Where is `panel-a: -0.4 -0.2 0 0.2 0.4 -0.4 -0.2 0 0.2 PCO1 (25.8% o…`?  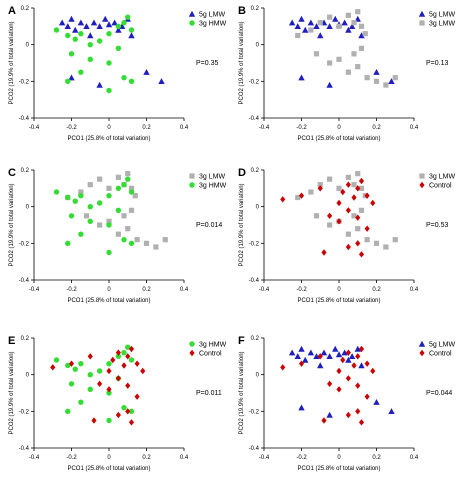 panel-a: -0.4 -0.2 0 0.2 0.4 -0.4 -0.2 0 0.2 PCO1 (25.8% o… is located at coordinates (117, 73).